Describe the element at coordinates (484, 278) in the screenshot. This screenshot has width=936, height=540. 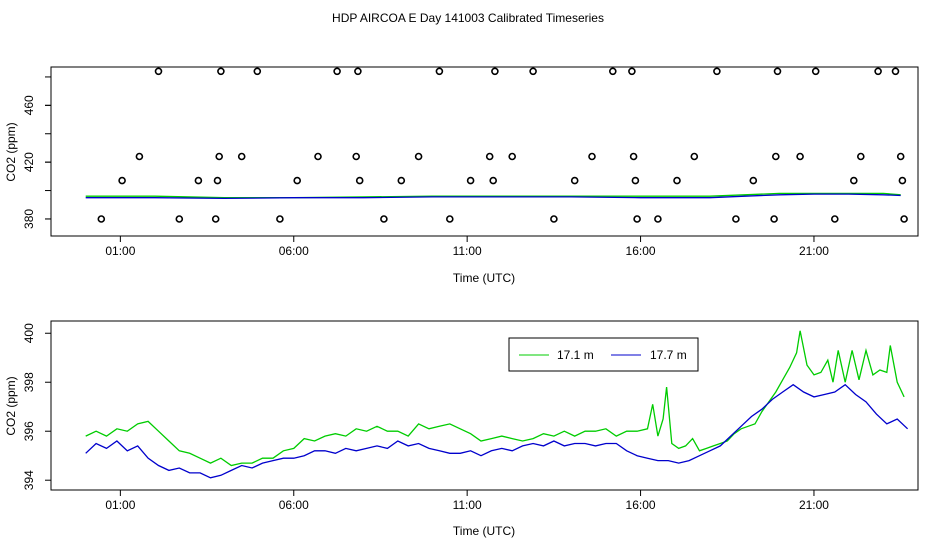
I see `top-x-axis-label: Time (UTC)` at that location.